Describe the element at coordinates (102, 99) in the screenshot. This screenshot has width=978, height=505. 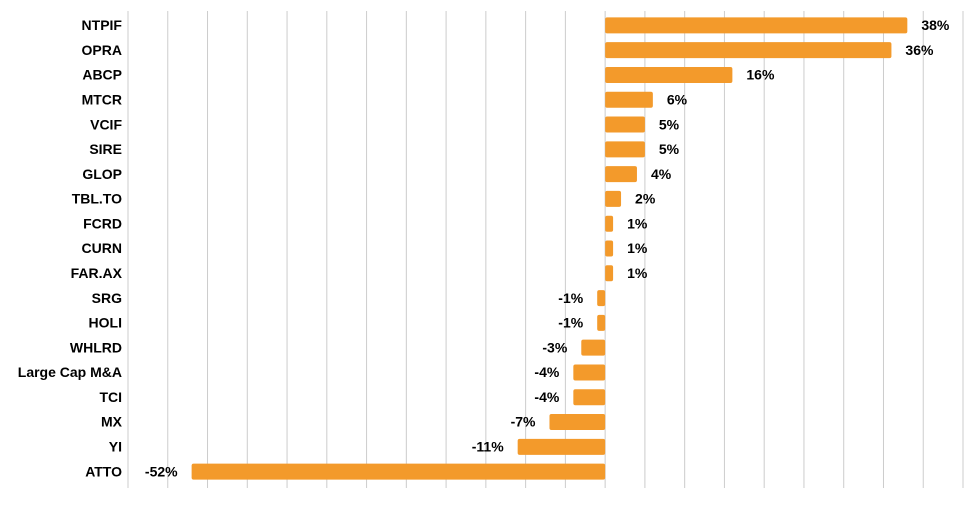
I see `y-tick-label: MTCR` at that location.